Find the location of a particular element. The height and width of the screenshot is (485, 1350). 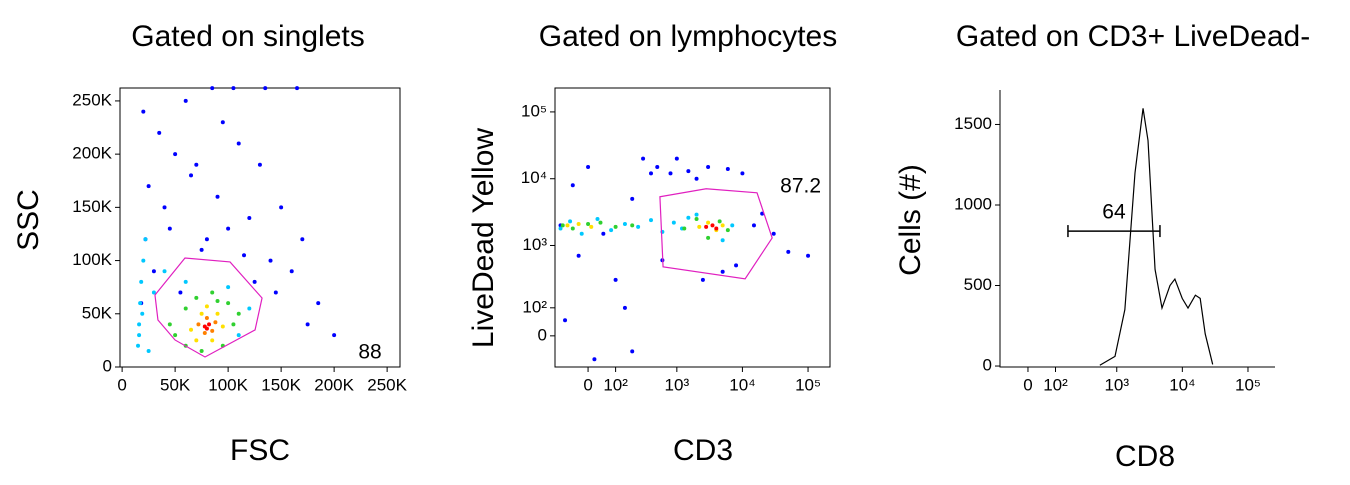

x-tick-label: 200K is located at coordinates (334, 384).